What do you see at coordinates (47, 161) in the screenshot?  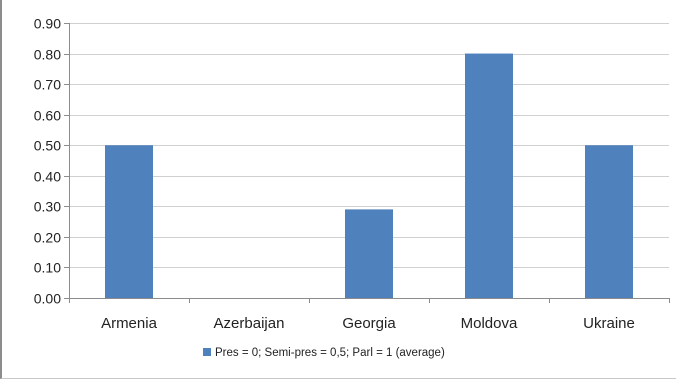 I see `y-tick-labels: 0.00 0.10 0.20 0.30 0.40 0.50 0.60 0.70 0.80 0.90` at bounding box center [47, 161].